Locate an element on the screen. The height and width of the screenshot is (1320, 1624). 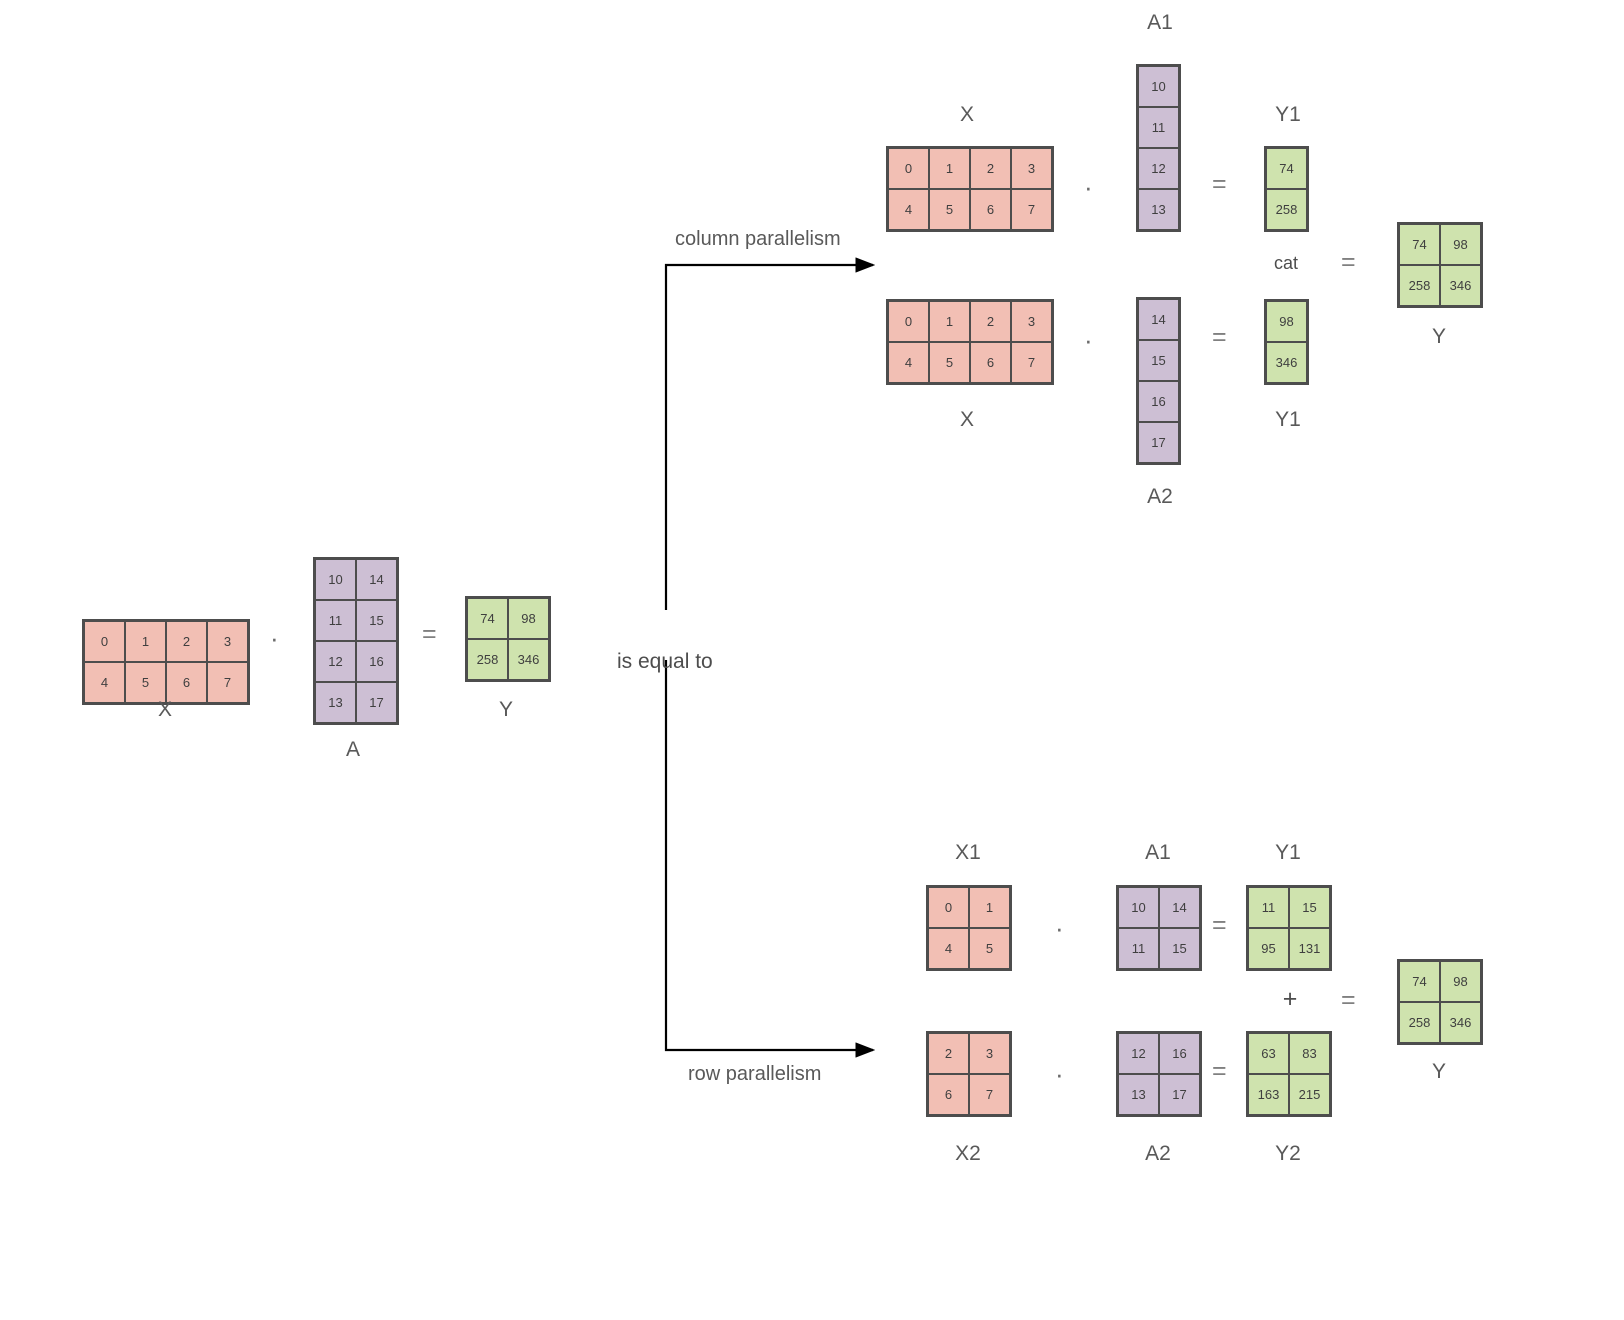
row-bottom-A2-label: A2 is located at coordinates (1158, 1153).